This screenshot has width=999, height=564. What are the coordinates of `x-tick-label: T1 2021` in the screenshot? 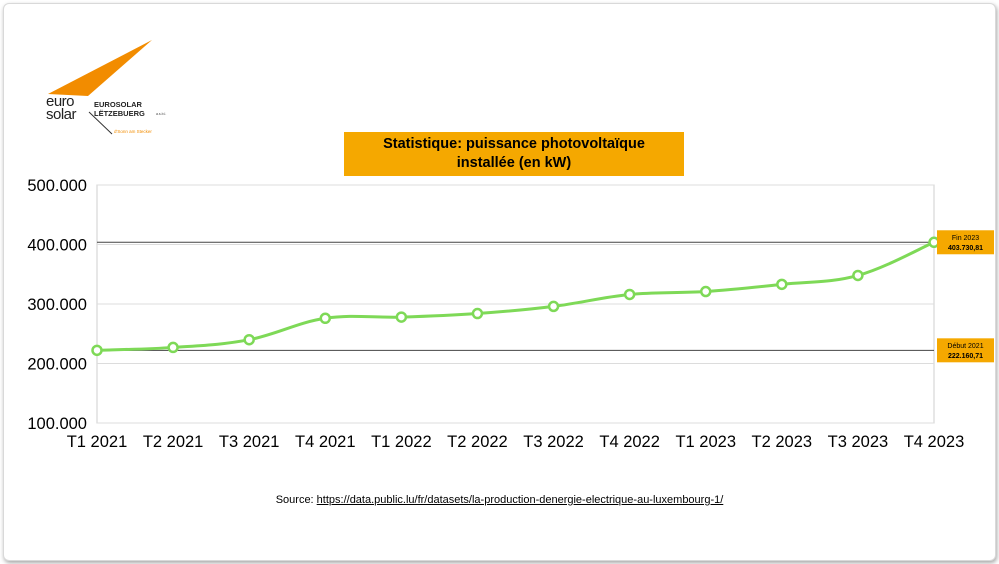 It's located at (97, 442).